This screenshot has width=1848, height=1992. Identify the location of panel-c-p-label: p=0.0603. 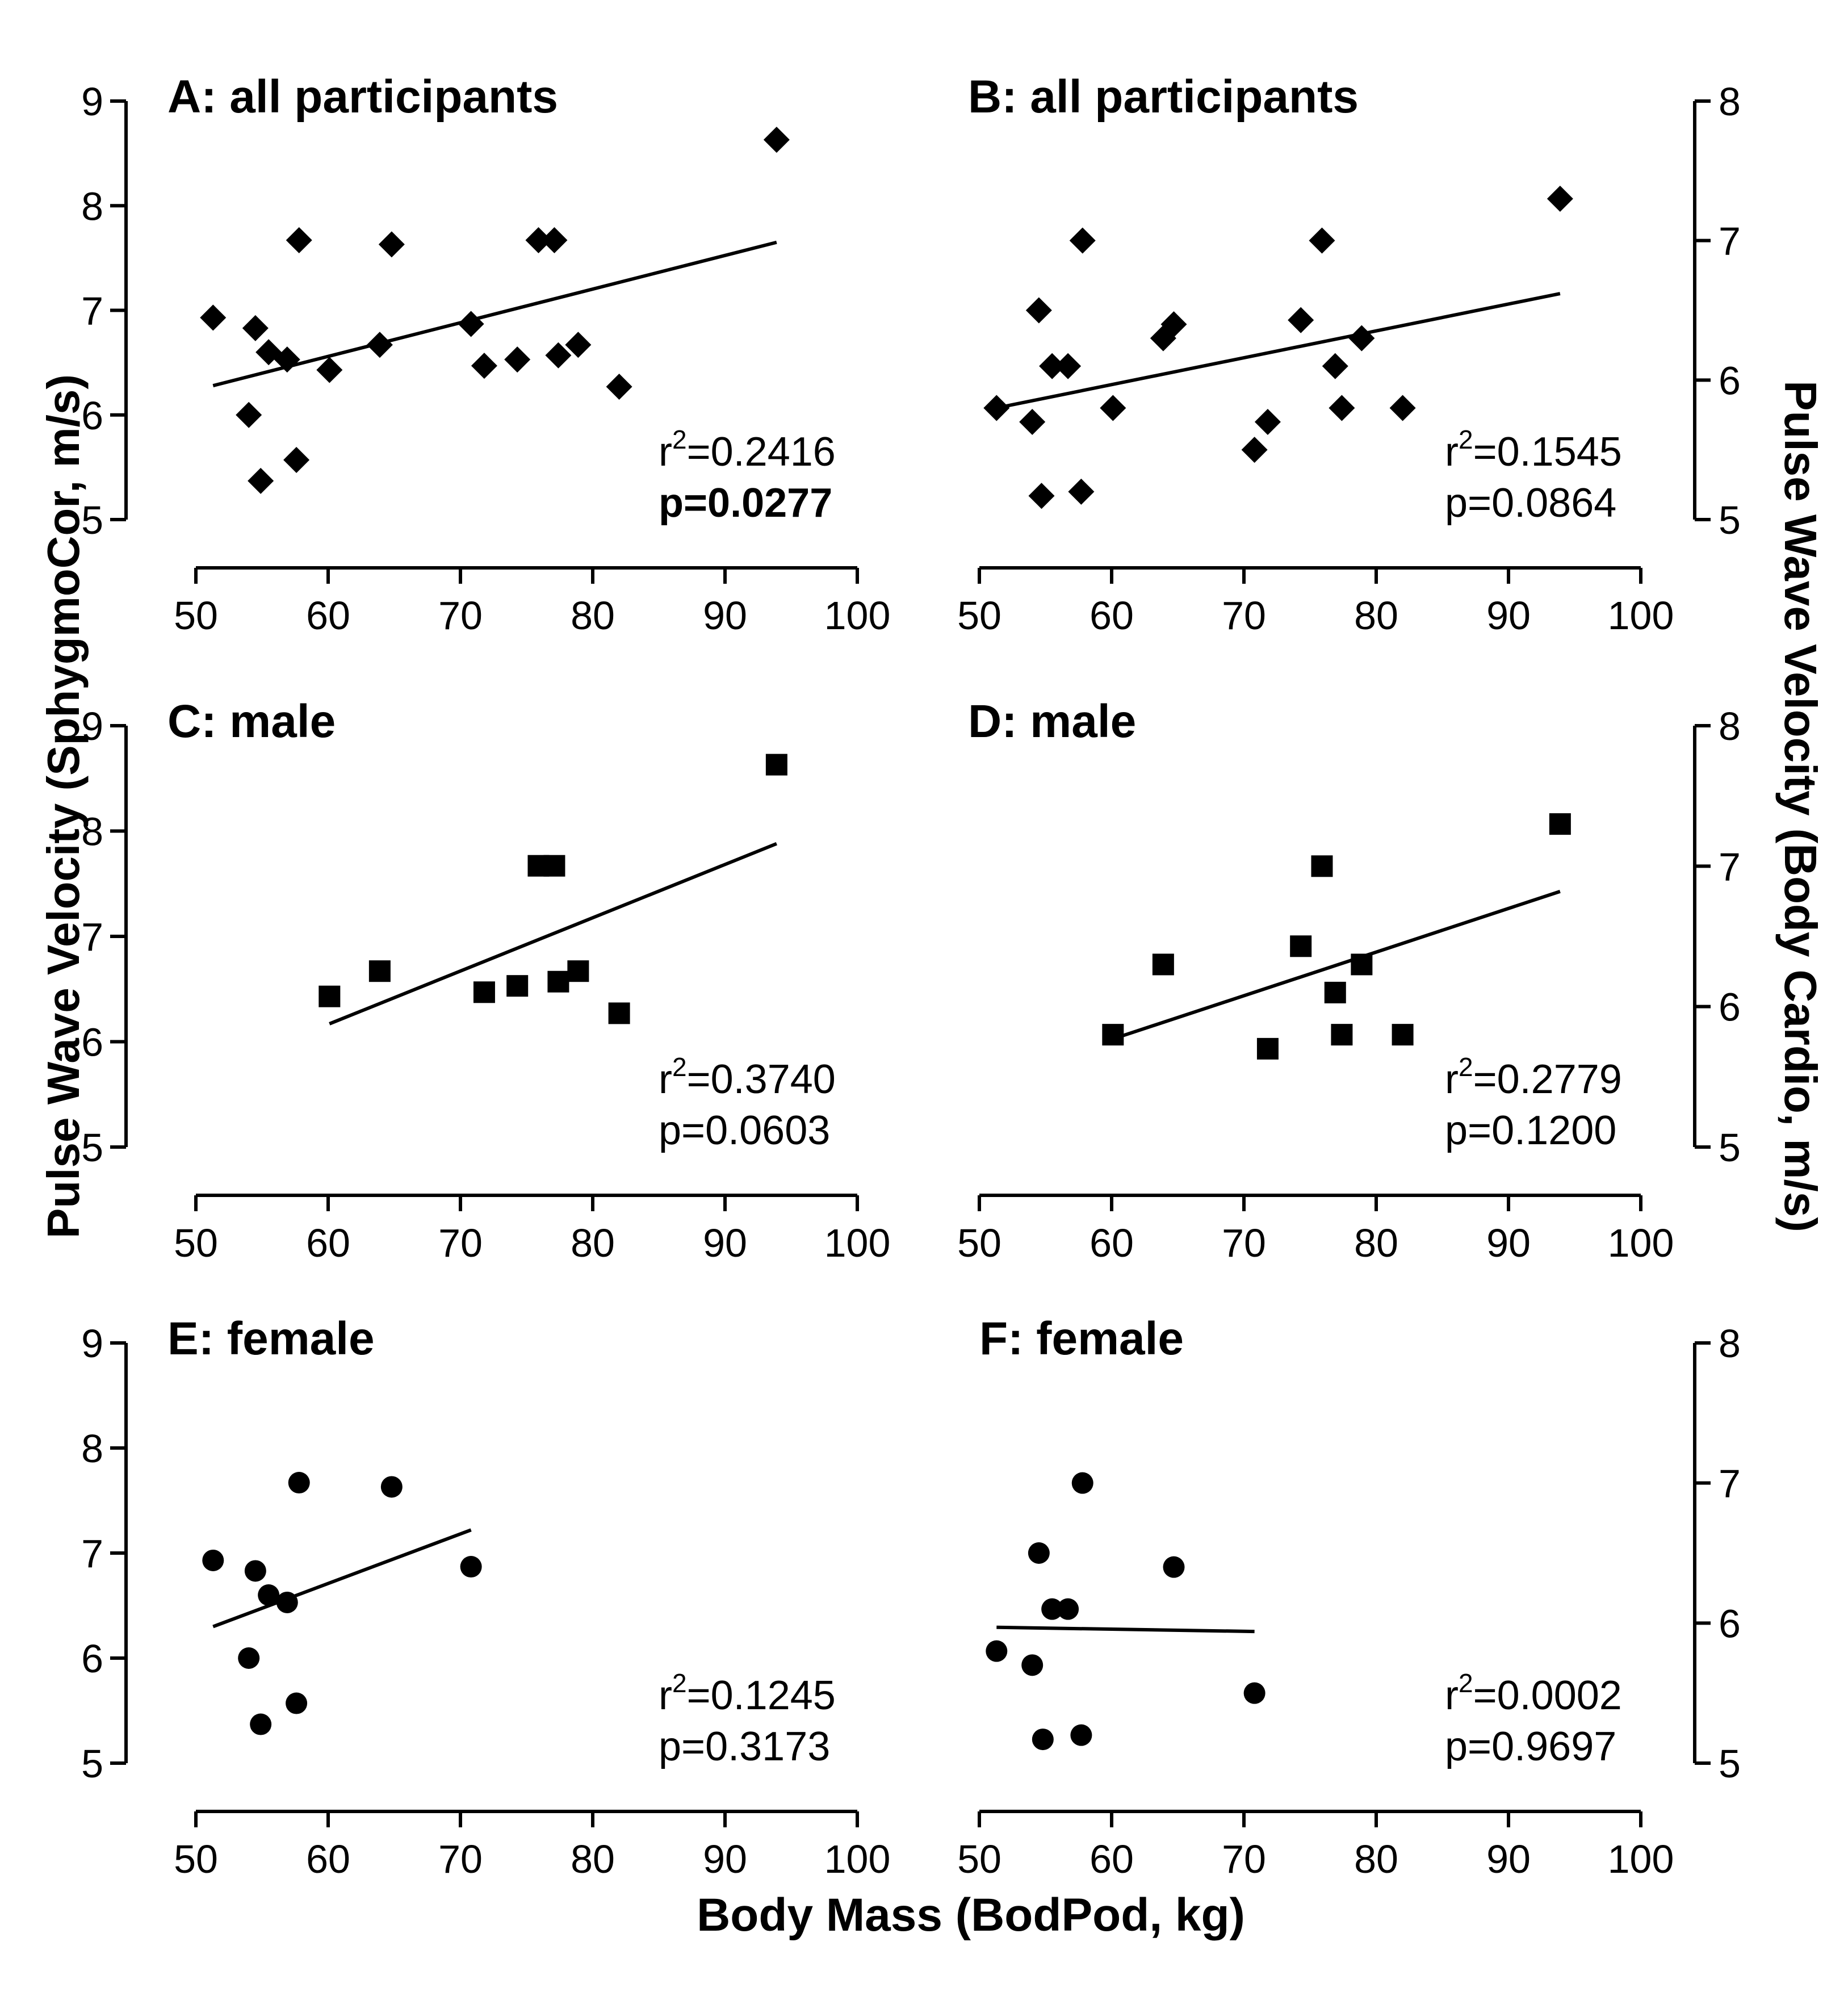
(744, 1130).